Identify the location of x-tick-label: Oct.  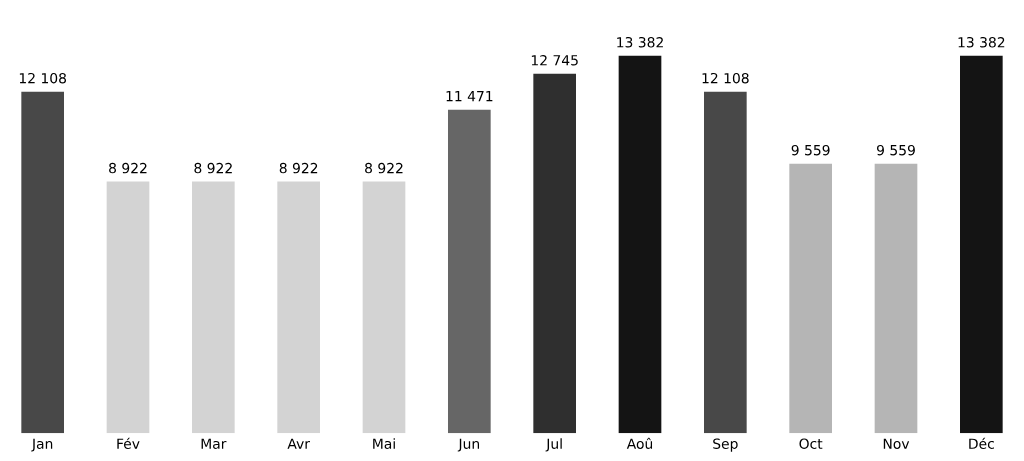
(811, 443).